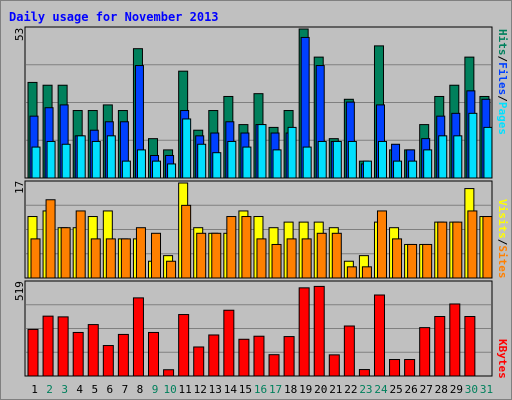 This screenshot has height=400, width=512. What do you see at coordinates (441, 389) in the screenshot?
I see `x-tick-label: 28` at bounding box center [441, 389].